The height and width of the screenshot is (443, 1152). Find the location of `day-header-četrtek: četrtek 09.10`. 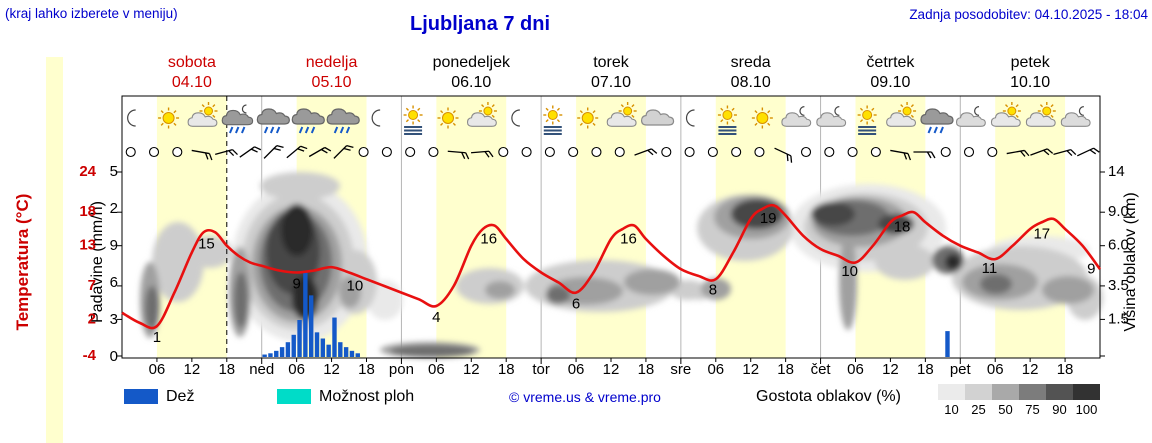

day-header-četrtek: četrtek 09.10 is located at coordinates (890, 73).